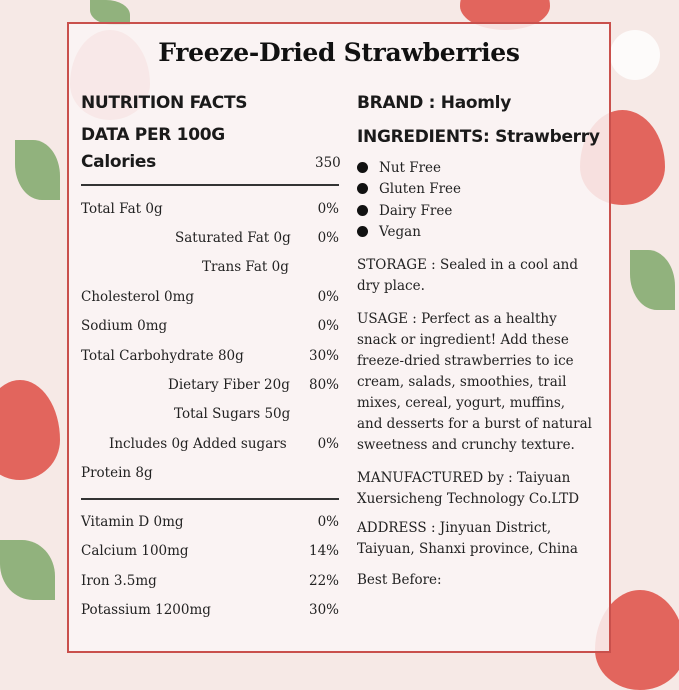 This screenshot has width=679, height=690. I want to click on nutrition-heading: NUTRITION FACTS, so click(164, 103).